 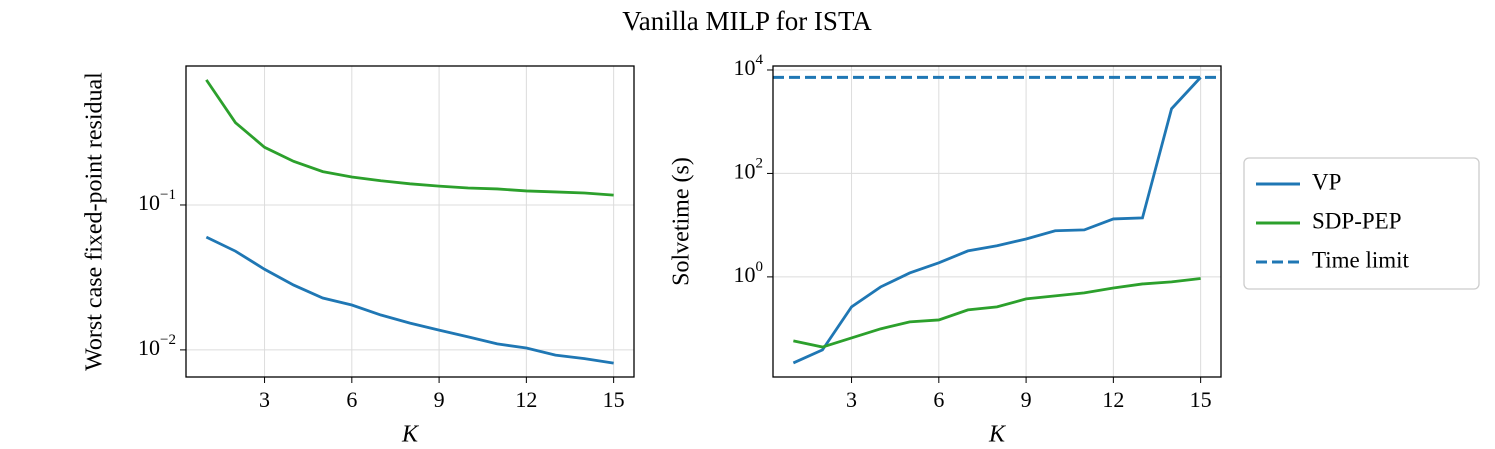 I want to click on y-tick-label: 10⁰, so click(x=749, y=273).